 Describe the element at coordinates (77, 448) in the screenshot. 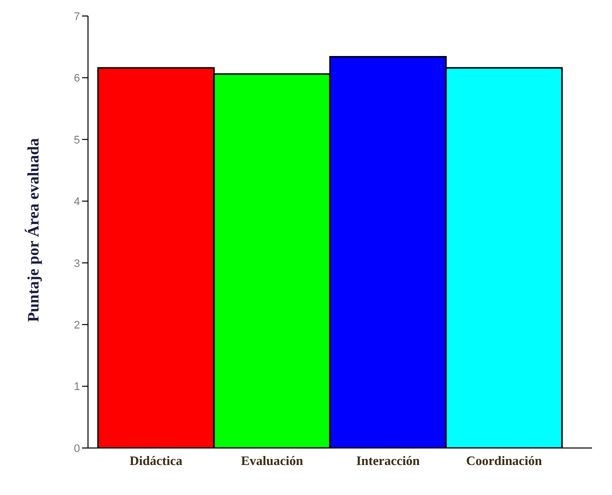

I see `y-tick-label: 0` at that location.